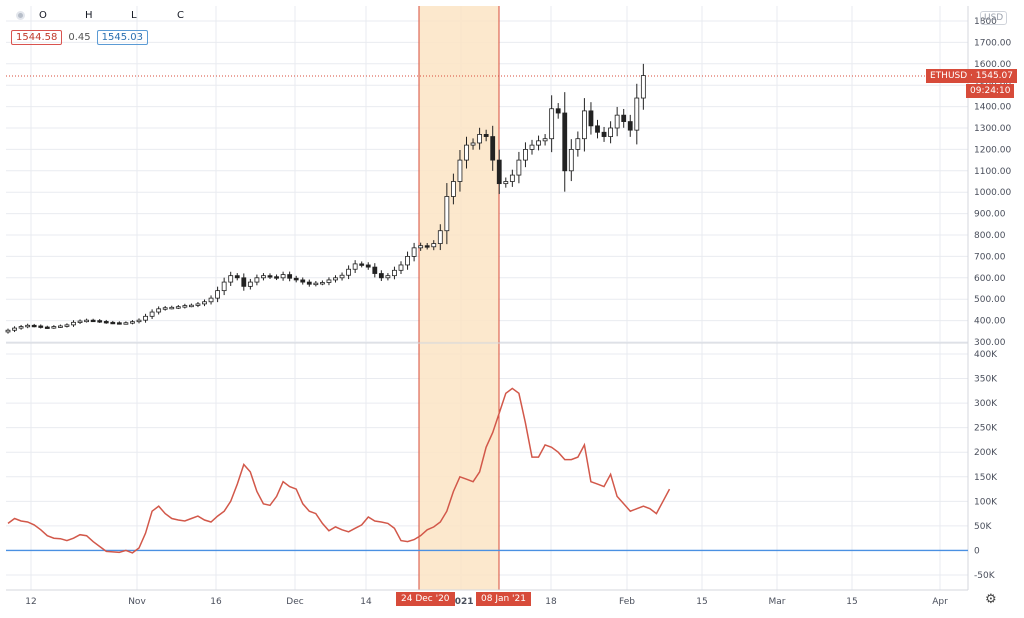 The width and height of the screenshot is (1024, 618). What do you see at coordinates (990, 343) in the screenshot?
I see `price-tick-label: 300.00` at bounding box center [990, 343].